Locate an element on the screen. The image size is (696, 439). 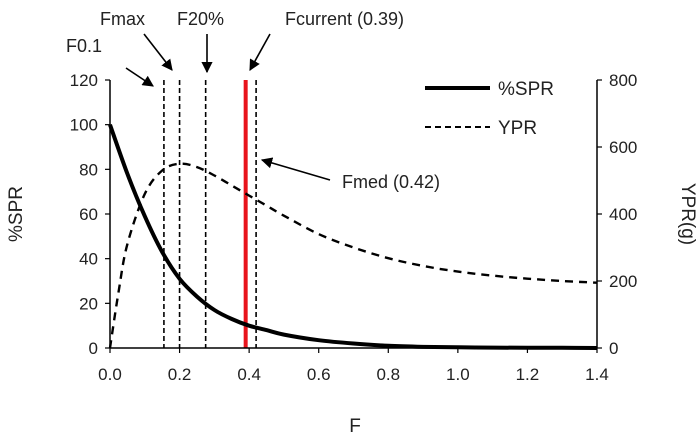
y-axis-right-title: YPR(g) is located at coordinates (686, 214).